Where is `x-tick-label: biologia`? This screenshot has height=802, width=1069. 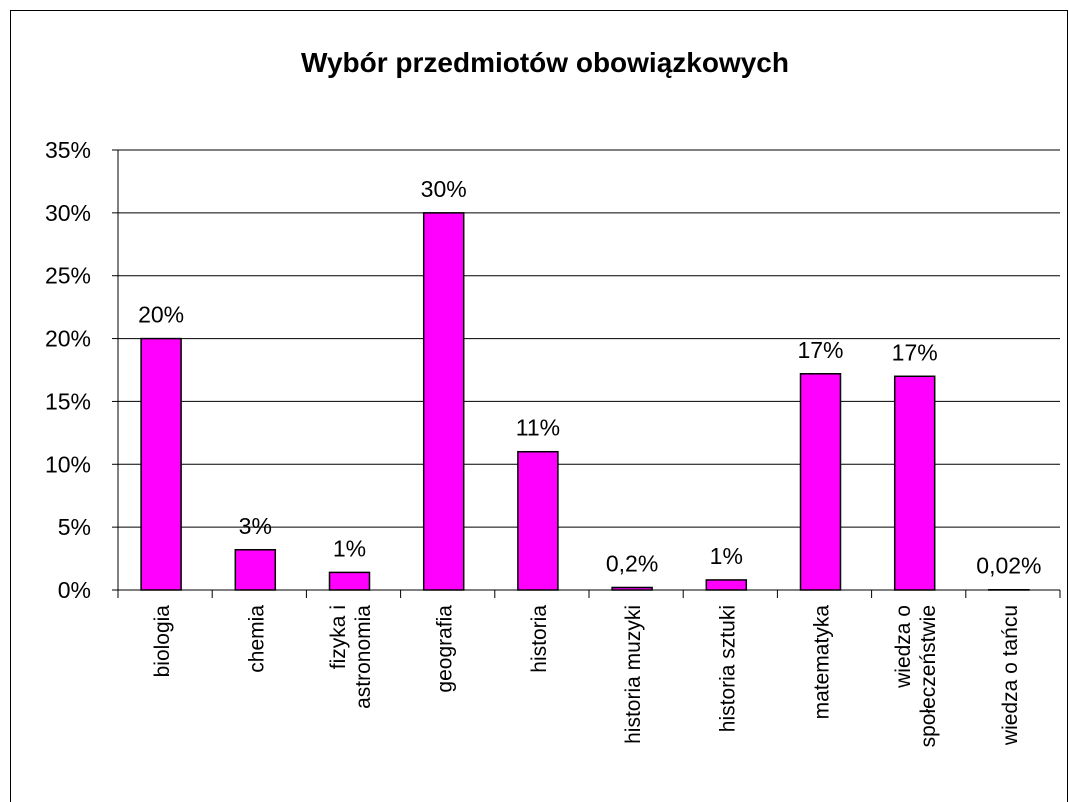 x-tick-label: biologia is located at coordinates (162, 641).